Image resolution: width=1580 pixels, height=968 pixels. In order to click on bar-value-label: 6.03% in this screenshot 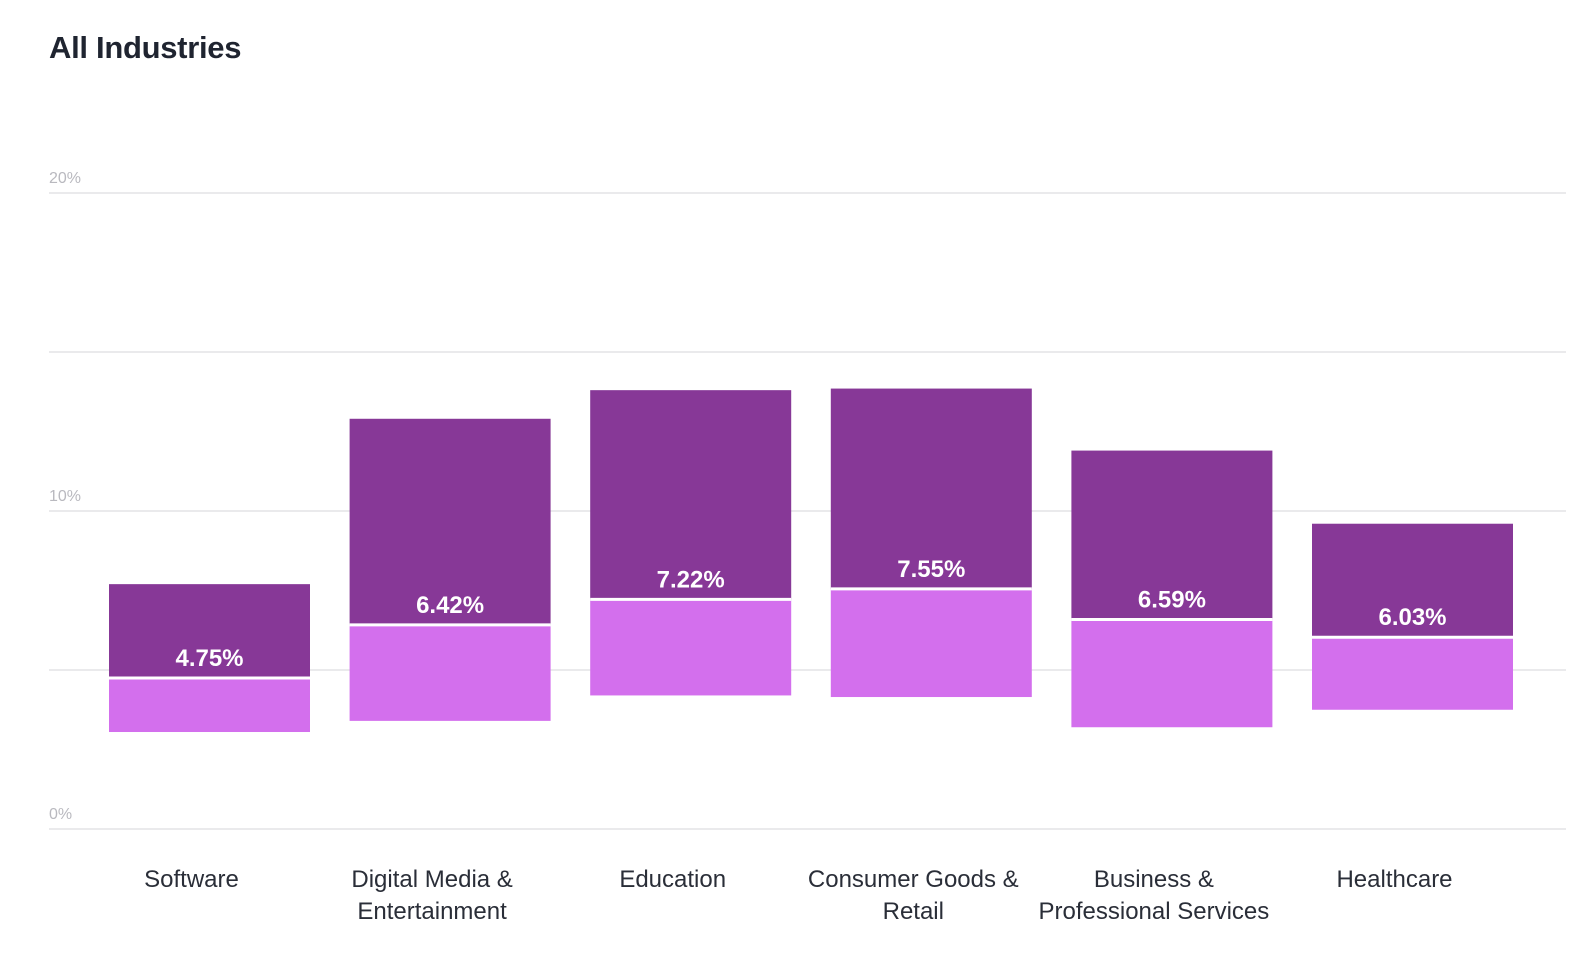, I will do `click(1412, 617)`.